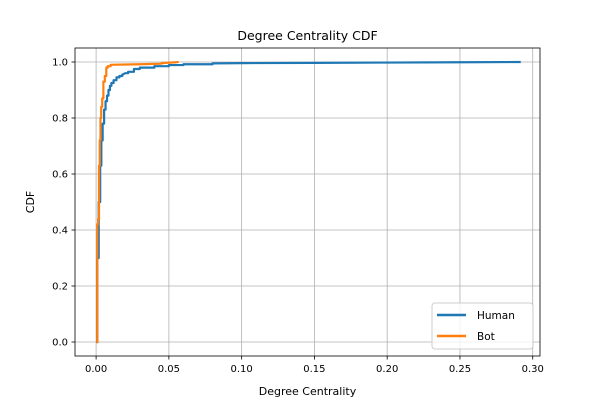  What do you see at coordinates (96, 369) in the screenshot?
I see `x-tick-label: 0.00` at bounding box center [96, 369].